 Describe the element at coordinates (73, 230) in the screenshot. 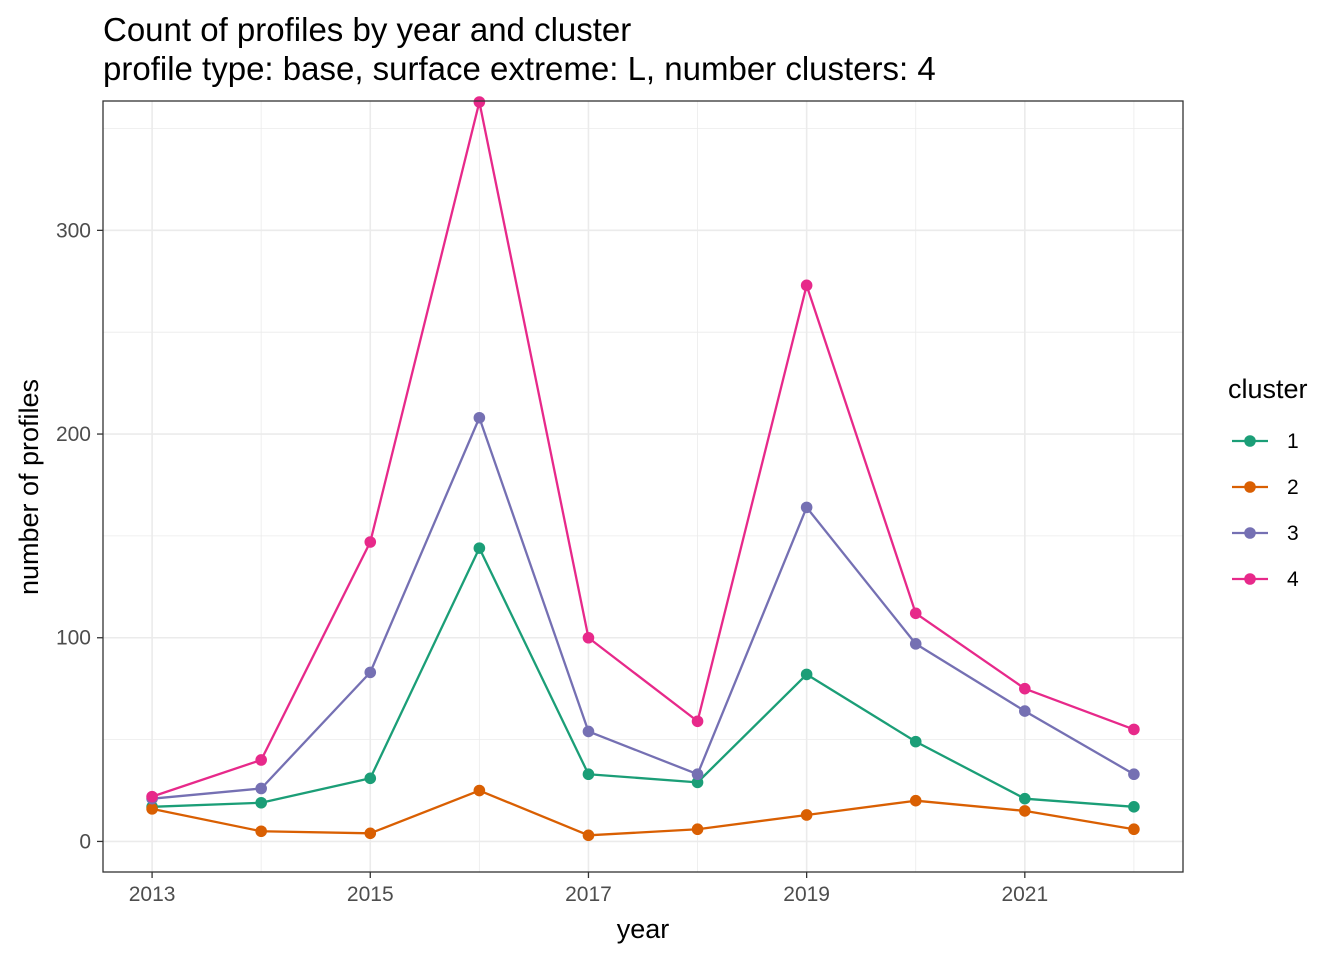

I see `y-tick-label: 300` at that location.